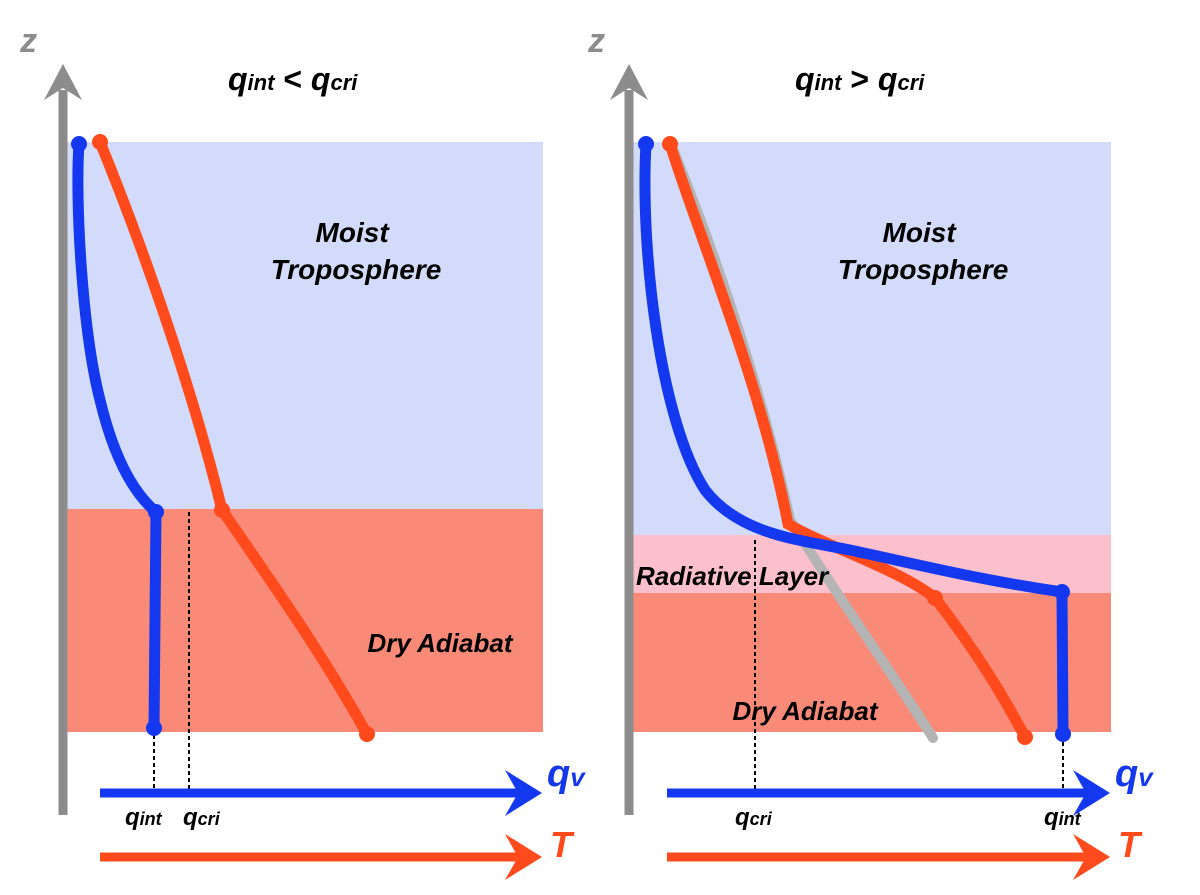 The image size is (1200, 895). I want to click on moisture-profile, so click(117, 436).